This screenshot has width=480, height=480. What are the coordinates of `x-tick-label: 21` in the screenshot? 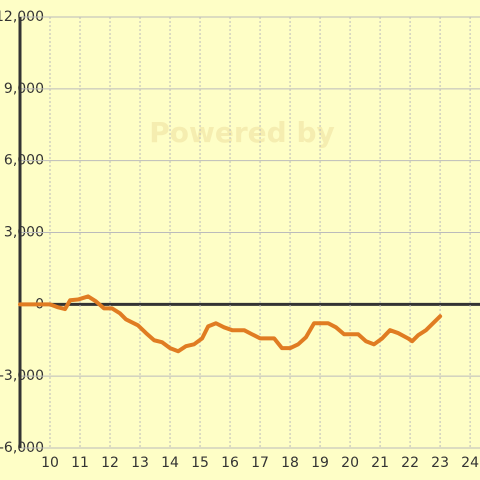 It's located at (380, 463).